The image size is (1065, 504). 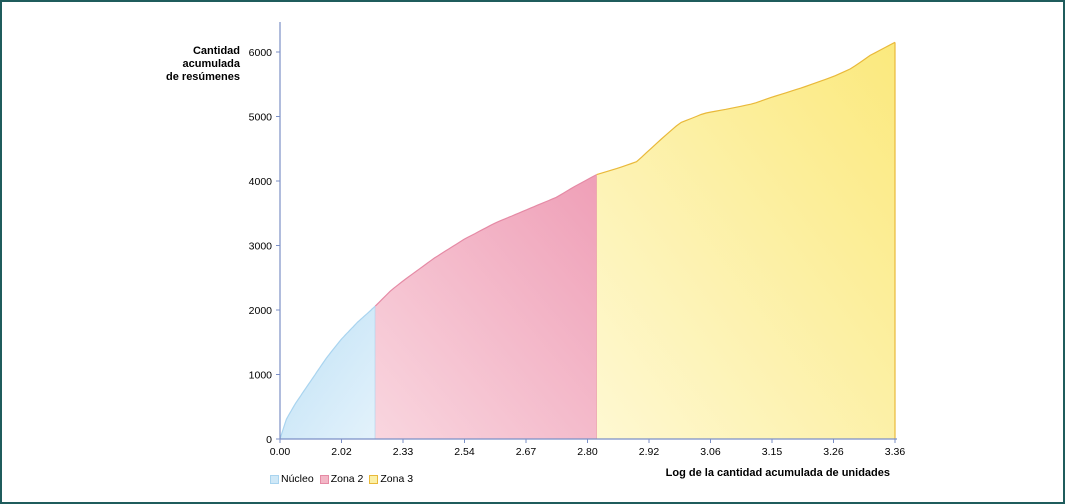 I want to click on x-tick-label: 3.06, so click(x=710, y=452).